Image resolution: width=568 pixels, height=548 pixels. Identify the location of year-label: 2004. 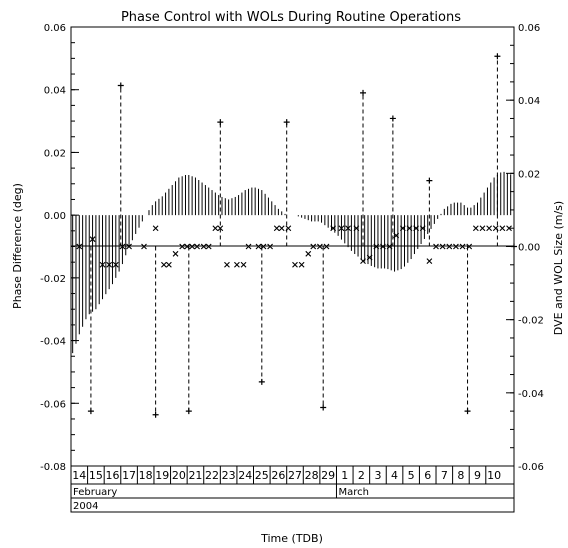
(85, 506).